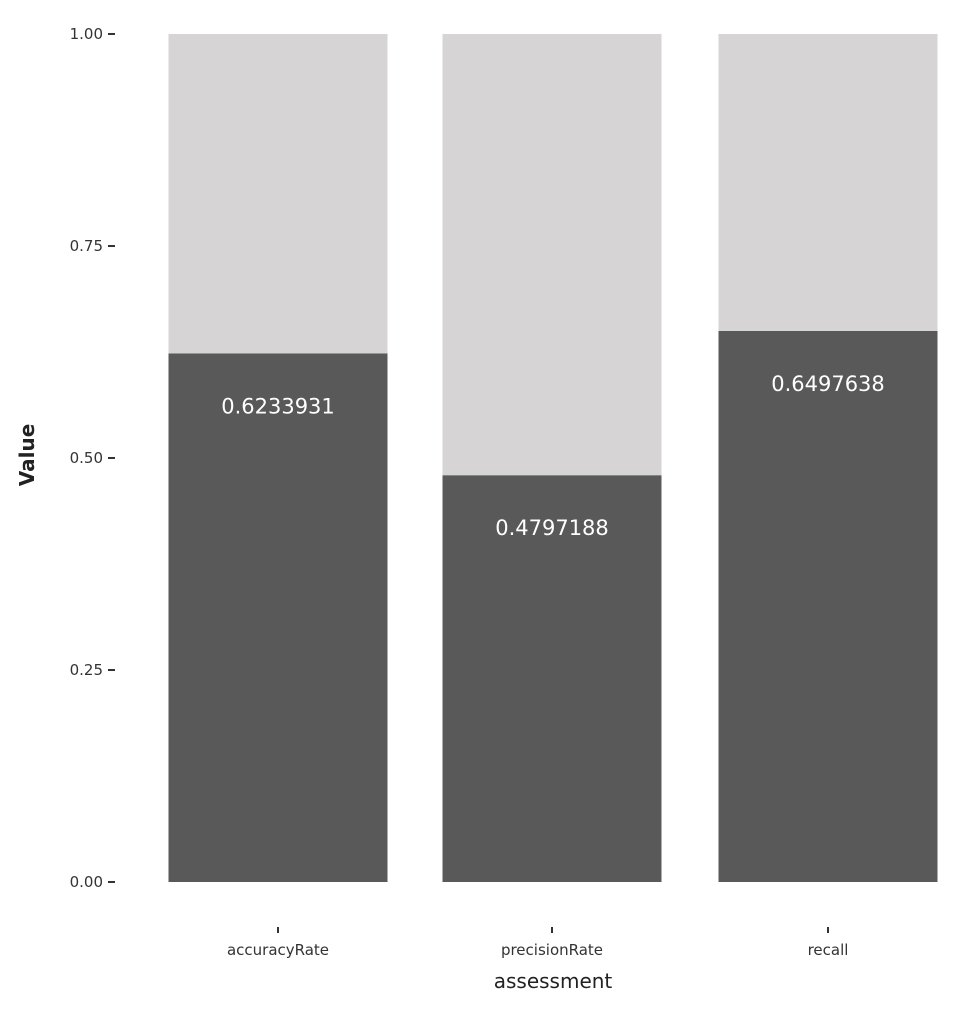 This screenshot has height=1023, width=970. Describe the element at coordinates (278, 406) in the screenshot. I see `data-label-accuracyRate: 0.6233931` at that location.